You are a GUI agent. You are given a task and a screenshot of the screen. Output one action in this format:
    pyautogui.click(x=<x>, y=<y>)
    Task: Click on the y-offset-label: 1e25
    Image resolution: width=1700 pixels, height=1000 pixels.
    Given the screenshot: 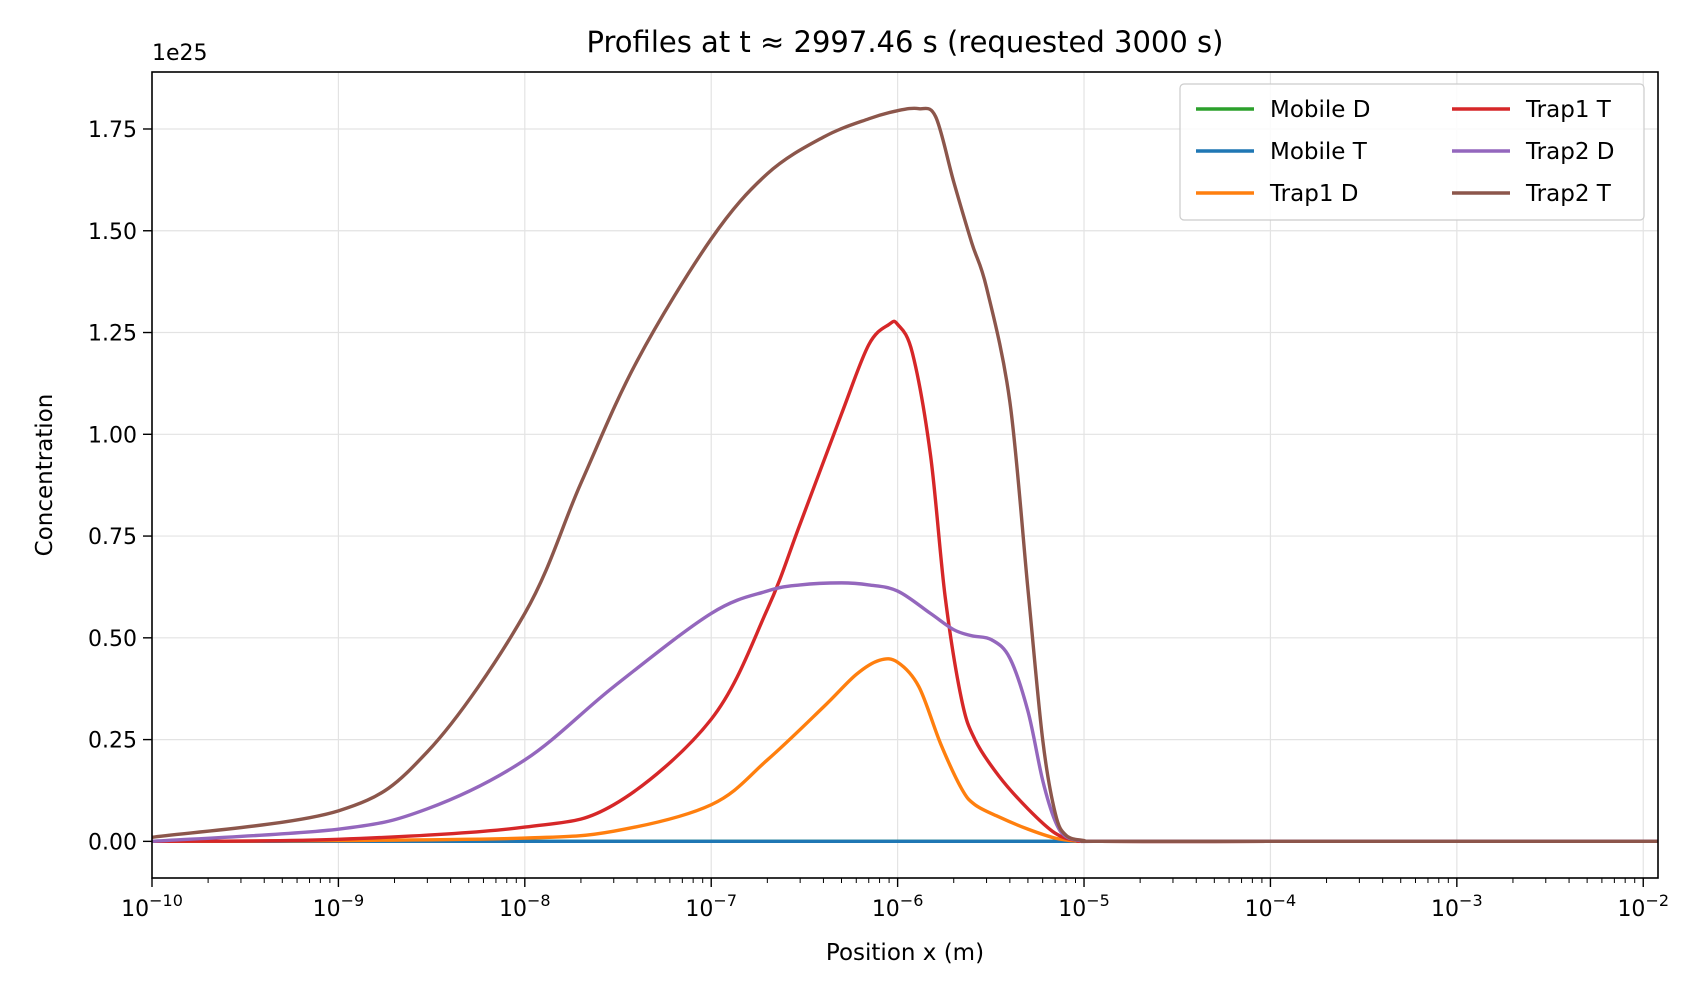 What is the action you would take?
    pyautogui.click(x=180, y=53)
    